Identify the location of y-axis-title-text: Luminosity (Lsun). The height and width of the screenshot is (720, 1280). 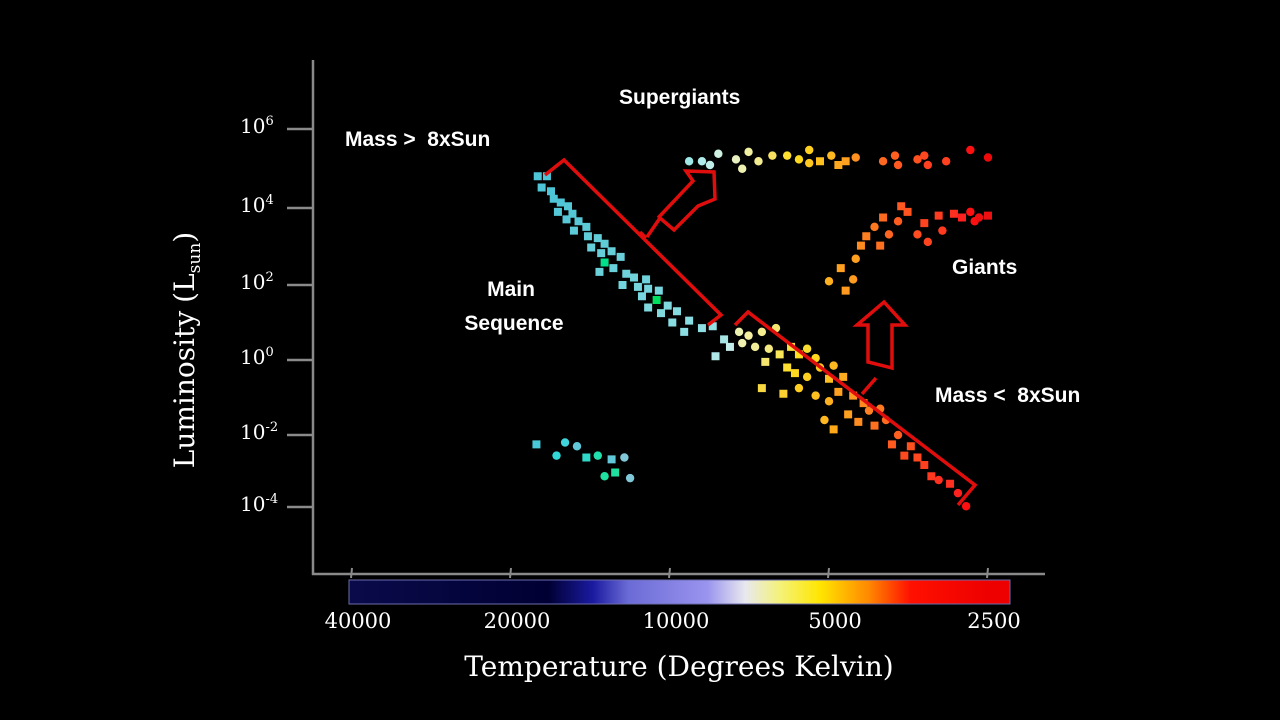
(186, 350).